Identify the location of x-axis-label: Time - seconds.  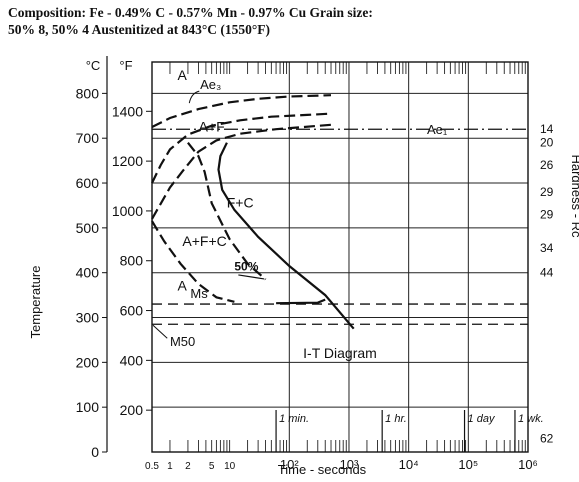
(322, 469).